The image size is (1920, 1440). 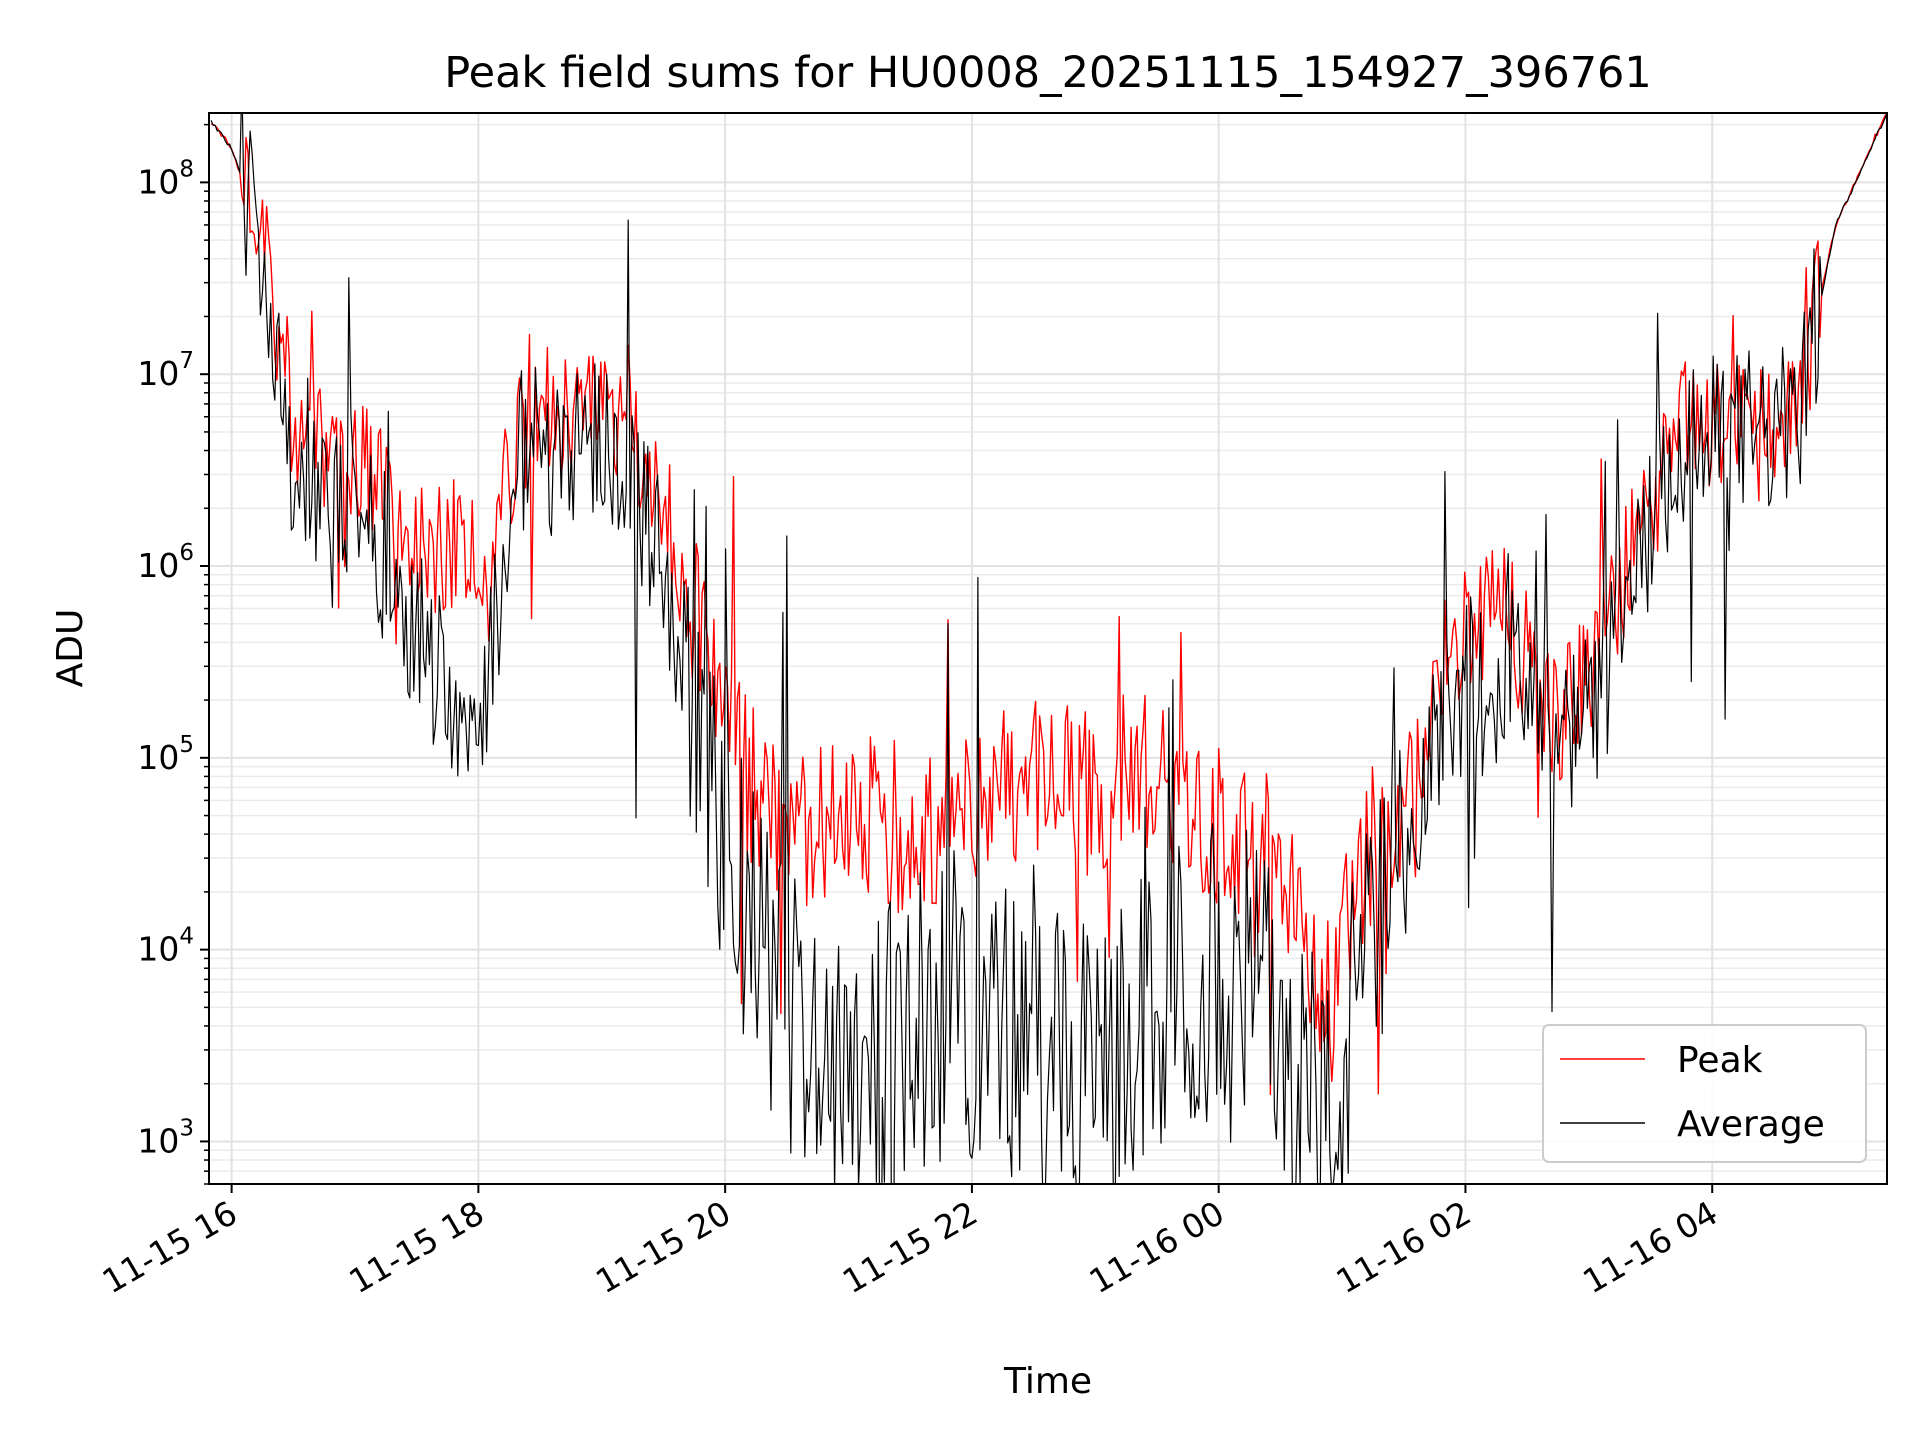 What do you see at coordinates (1704, 1093) in the screenshot?
I see `legend: Peak Average` at bounding box center [1704, 1093].